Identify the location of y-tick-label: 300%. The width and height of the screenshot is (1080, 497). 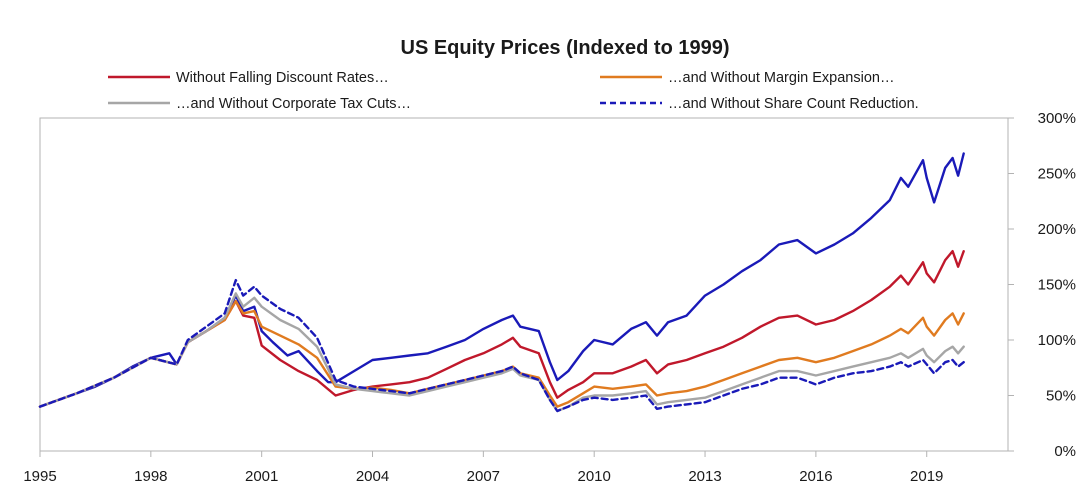
(1057, 118).